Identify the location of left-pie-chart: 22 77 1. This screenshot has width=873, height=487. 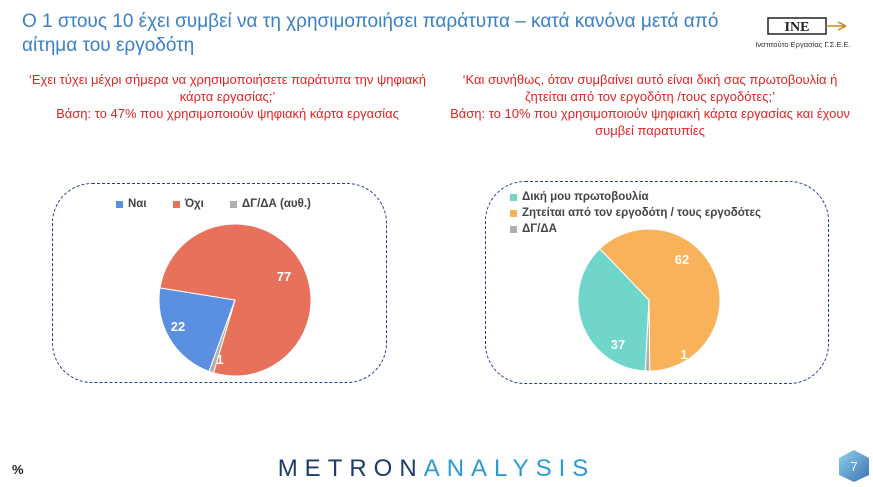
(235, 300).